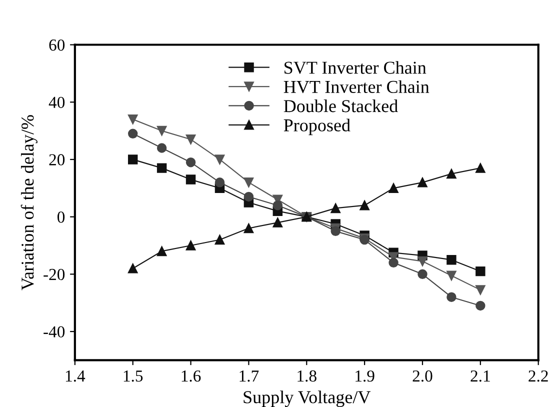 The width and height of the screenshot is (555, 407). Describe the element at coordinates (341, 106) in the screenshot. I see `legend-label: Double Stacked` at that location.